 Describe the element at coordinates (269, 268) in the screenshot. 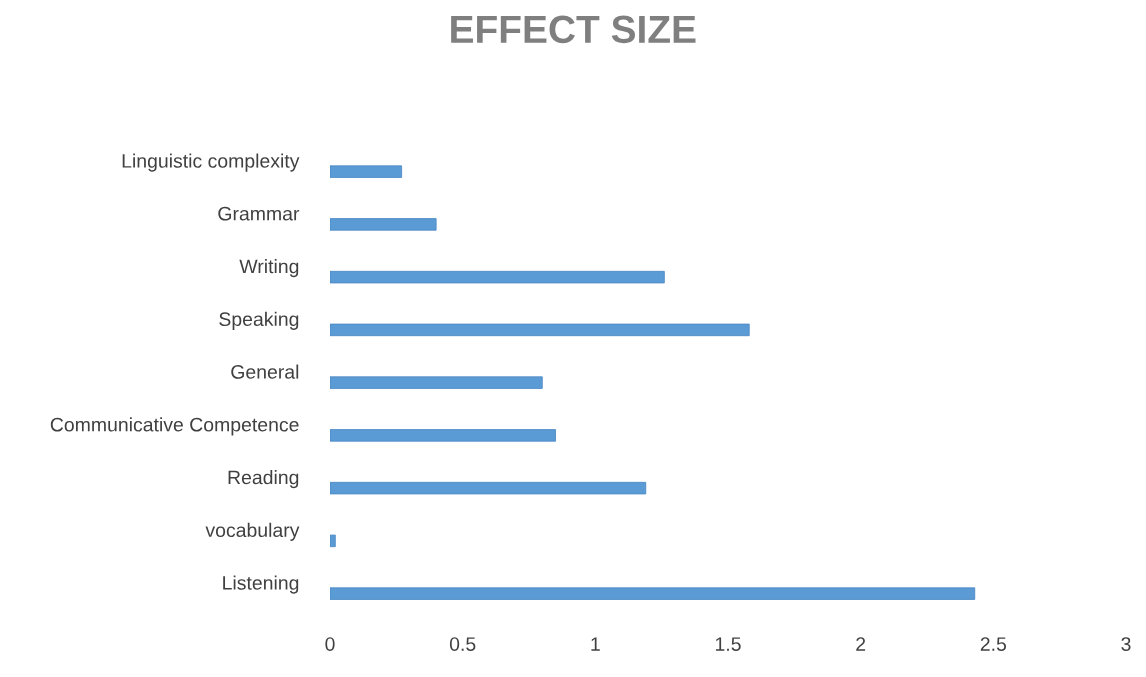

I see `y-tick-label: Writing` at that location.